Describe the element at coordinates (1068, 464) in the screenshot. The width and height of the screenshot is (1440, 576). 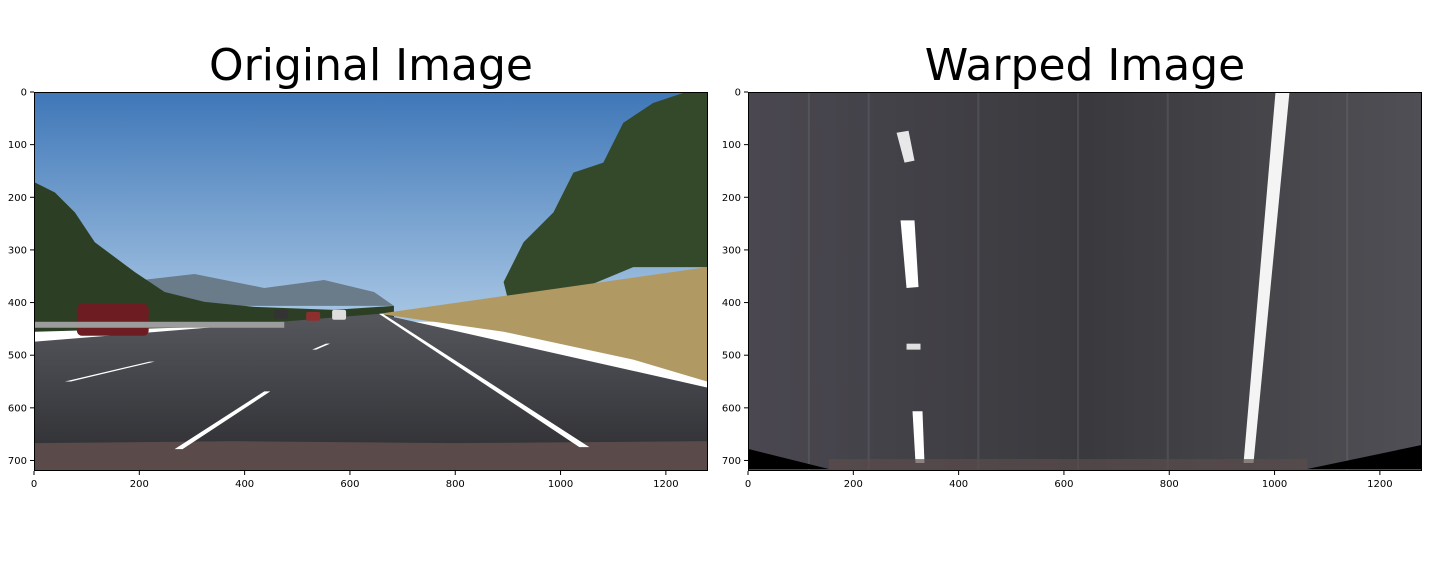
I see `warped-hood` at that location.